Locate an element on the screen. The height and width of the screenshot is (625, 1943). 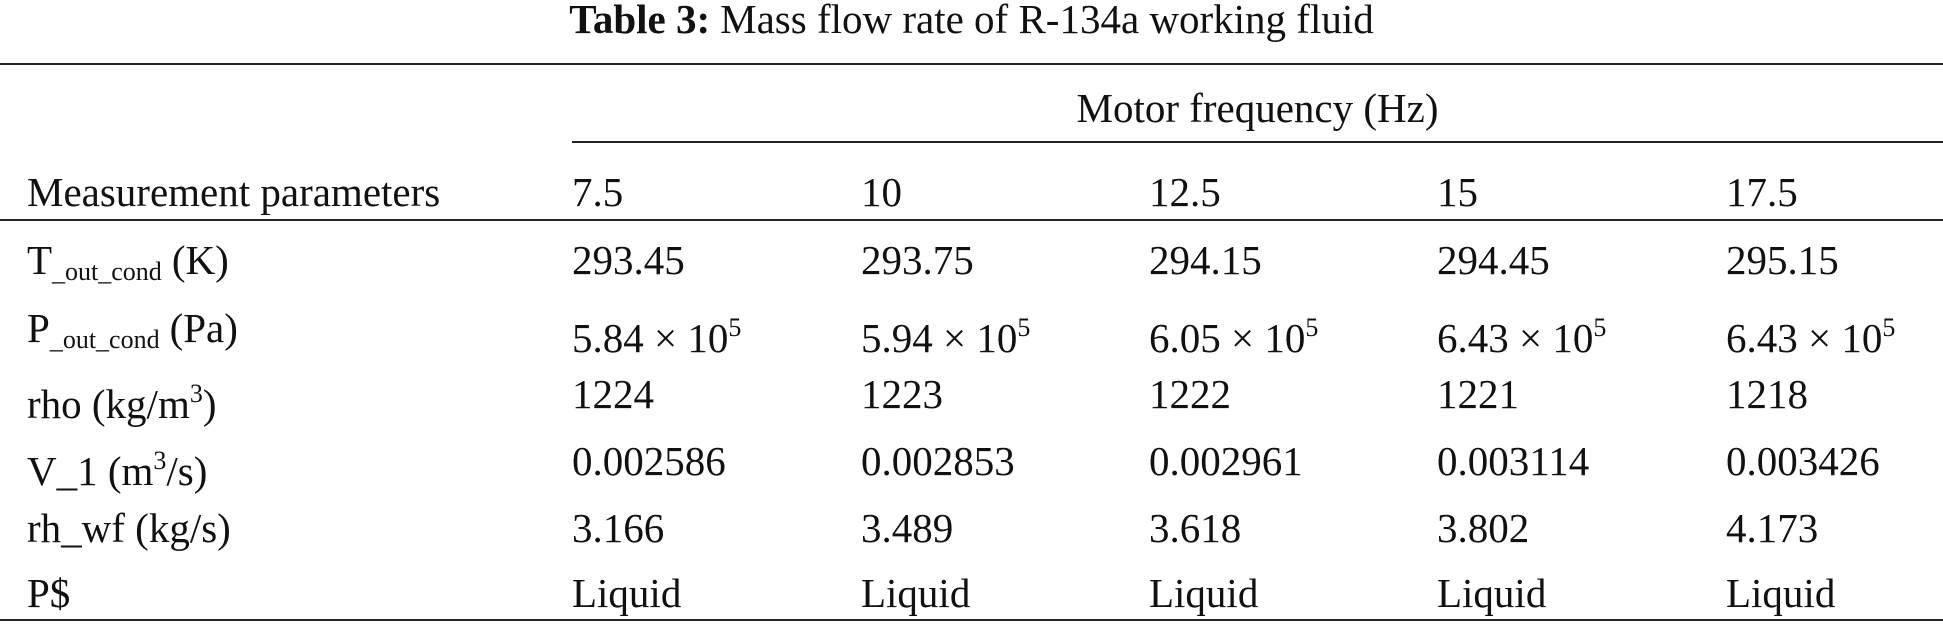
text-part: 5.84 × 10 is located at coordinates (650, 338).